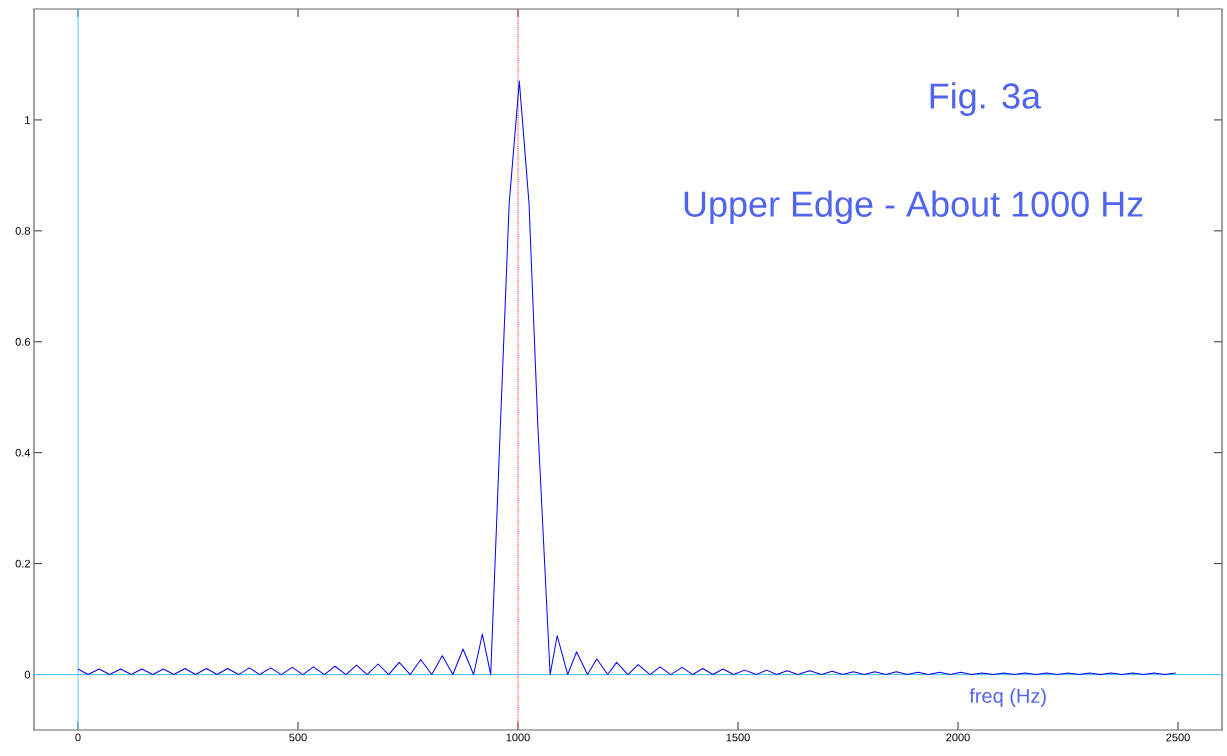 The width and height of the screenshot is (1227, 756). I want to click on x-tick-label: 2500, so click(1178, 737).